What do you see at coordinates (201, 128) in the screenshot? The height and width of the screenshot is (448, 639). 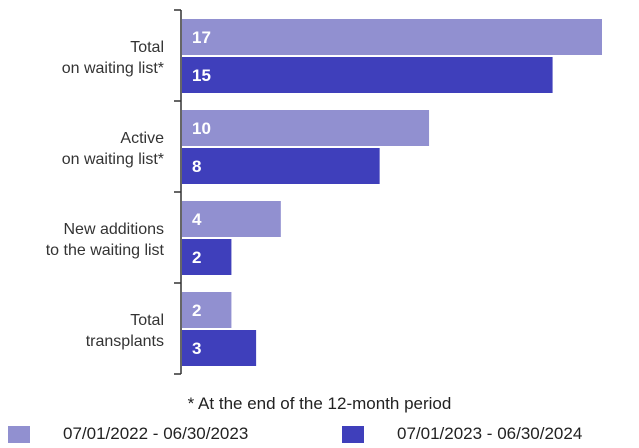 I see `data-label: 10` at bounding box center [201, 128].